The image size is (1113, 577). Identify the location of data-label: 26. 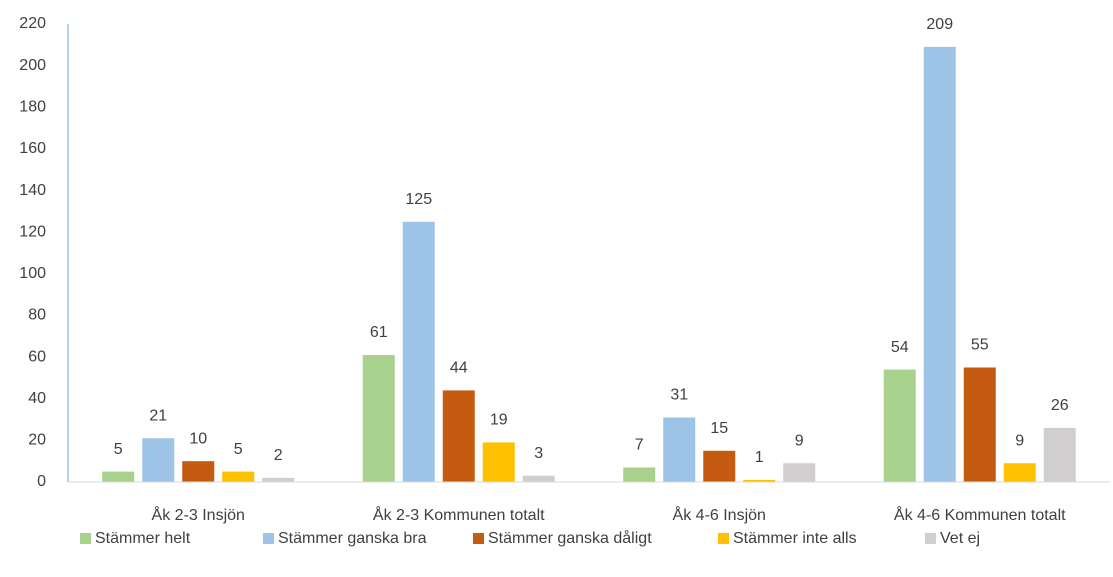
(1060, 405).